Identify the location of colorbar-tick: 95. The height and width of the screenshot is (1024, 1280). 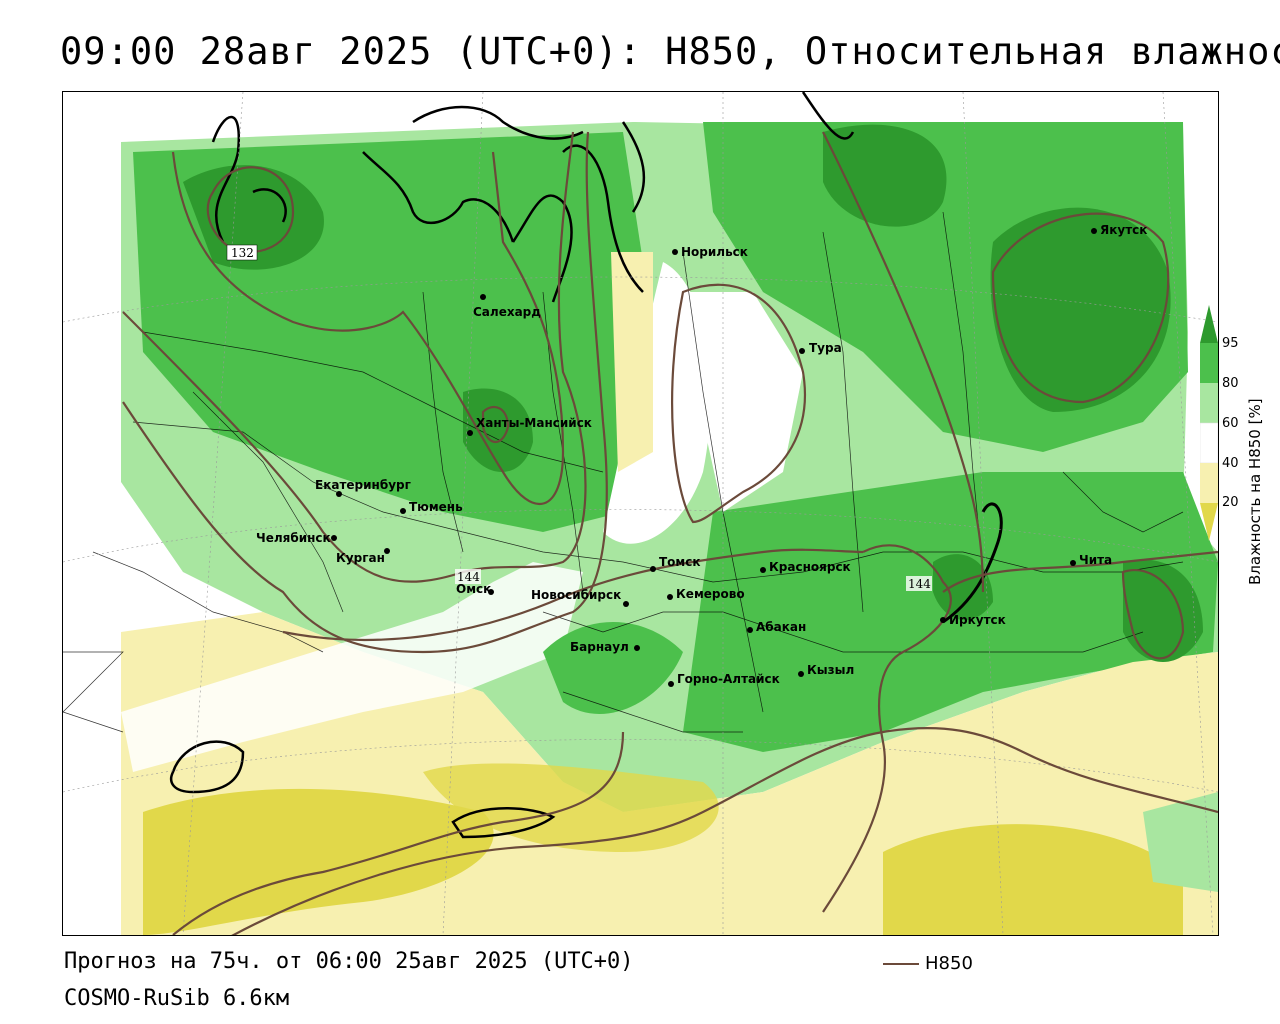
(1230, 343).